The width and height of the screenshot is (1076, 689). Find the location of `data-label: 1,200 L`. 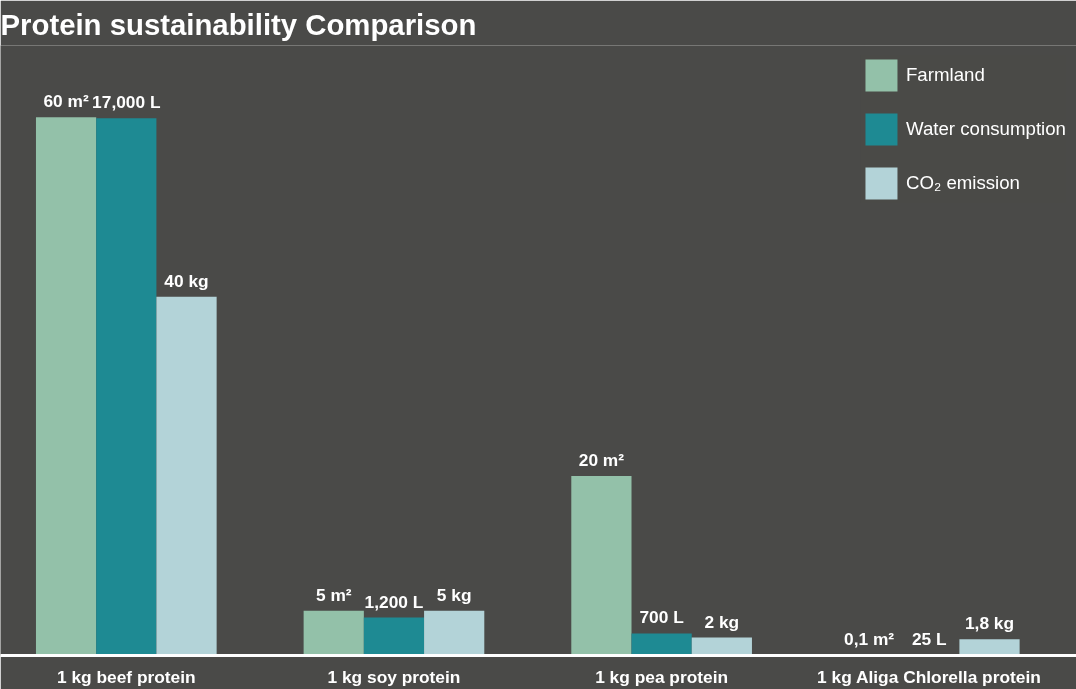

data-label: 1,200 L is located at coordinates (394, 601).